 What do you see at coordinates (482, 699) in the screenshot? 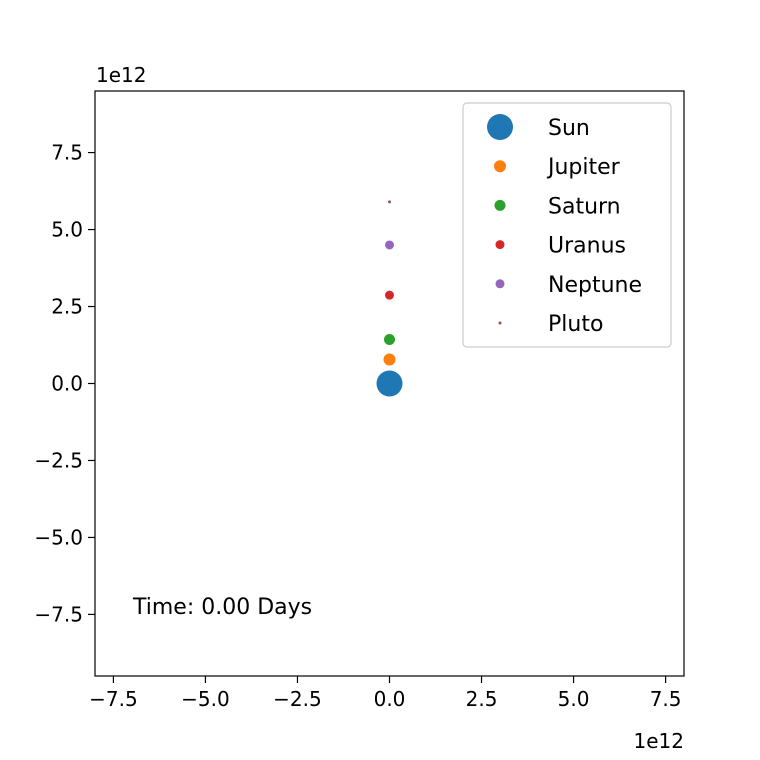
I see `x-tick-label: 2.5` at bounding box center [482, 699].